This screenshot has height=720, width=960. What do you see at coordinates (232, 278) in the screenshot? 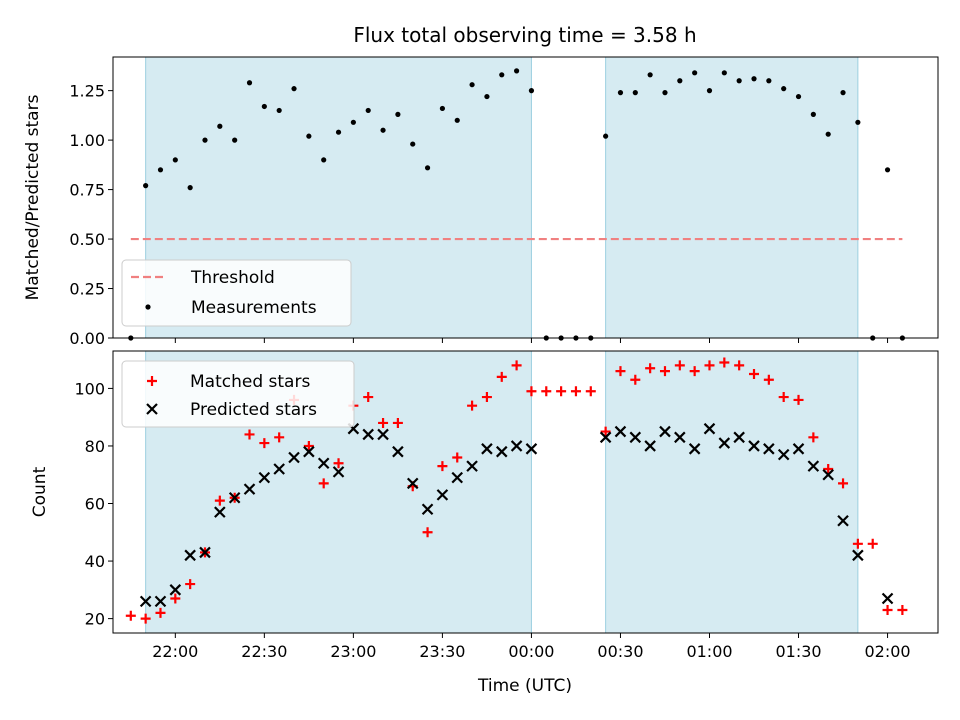
I see `legend-threshold-label: Threshold` at bounding box center [232, 278].